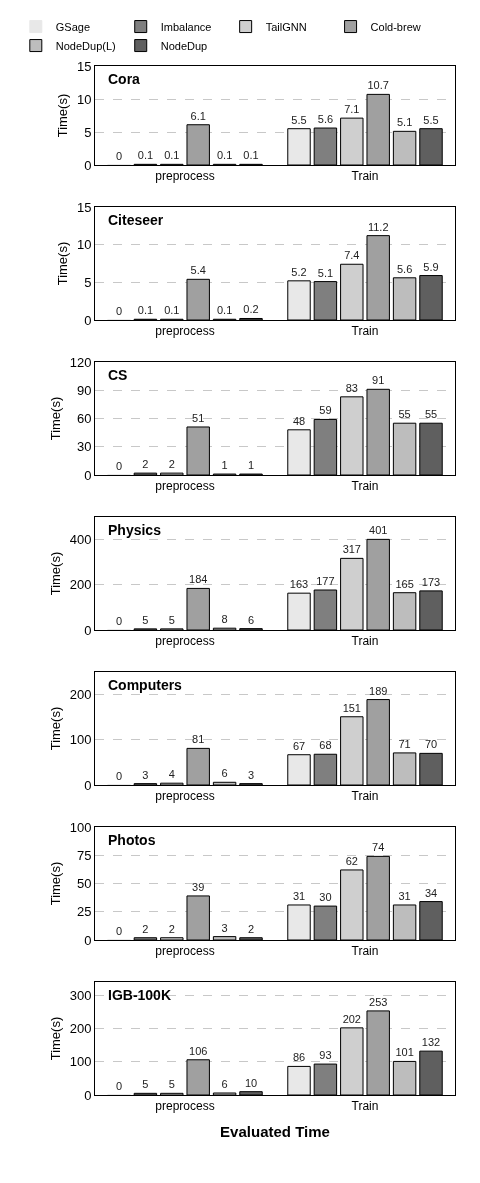 The width and height of the screenshot is (480, 1183). What do you see at coordinates (286, 26) in the screenshot?
I see `legend-label: TailGNN` at bounding box center [286, 26].